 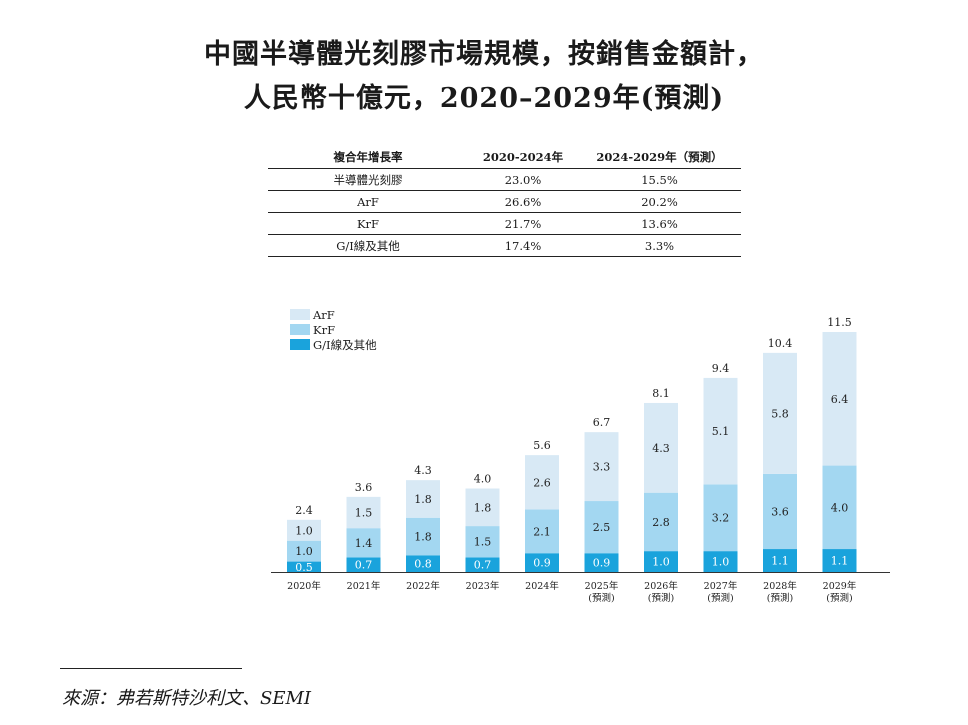 I want to click on x-tick-label: 2027年, so click(x=721, y=586).